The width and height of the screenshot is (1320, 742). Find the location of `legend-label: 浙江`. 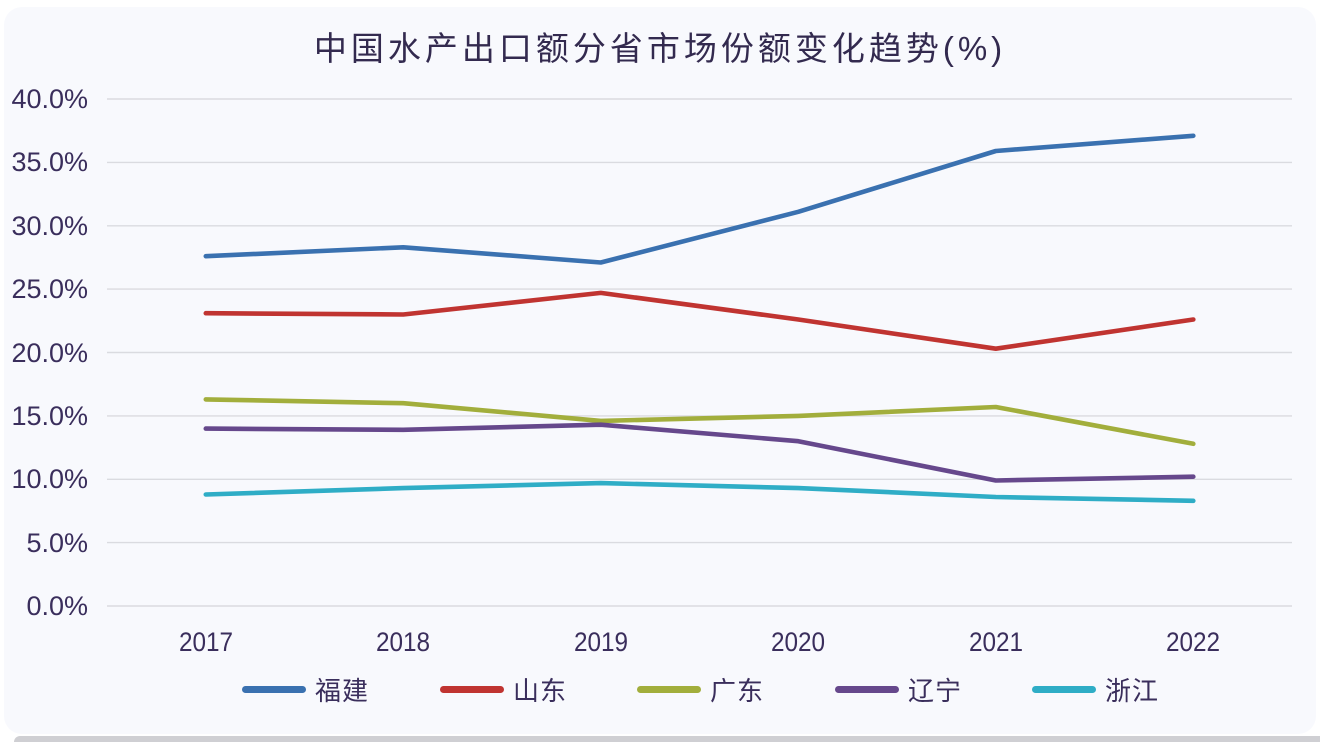

legend-label: 浙江 is located at coordinates (1132, 690).